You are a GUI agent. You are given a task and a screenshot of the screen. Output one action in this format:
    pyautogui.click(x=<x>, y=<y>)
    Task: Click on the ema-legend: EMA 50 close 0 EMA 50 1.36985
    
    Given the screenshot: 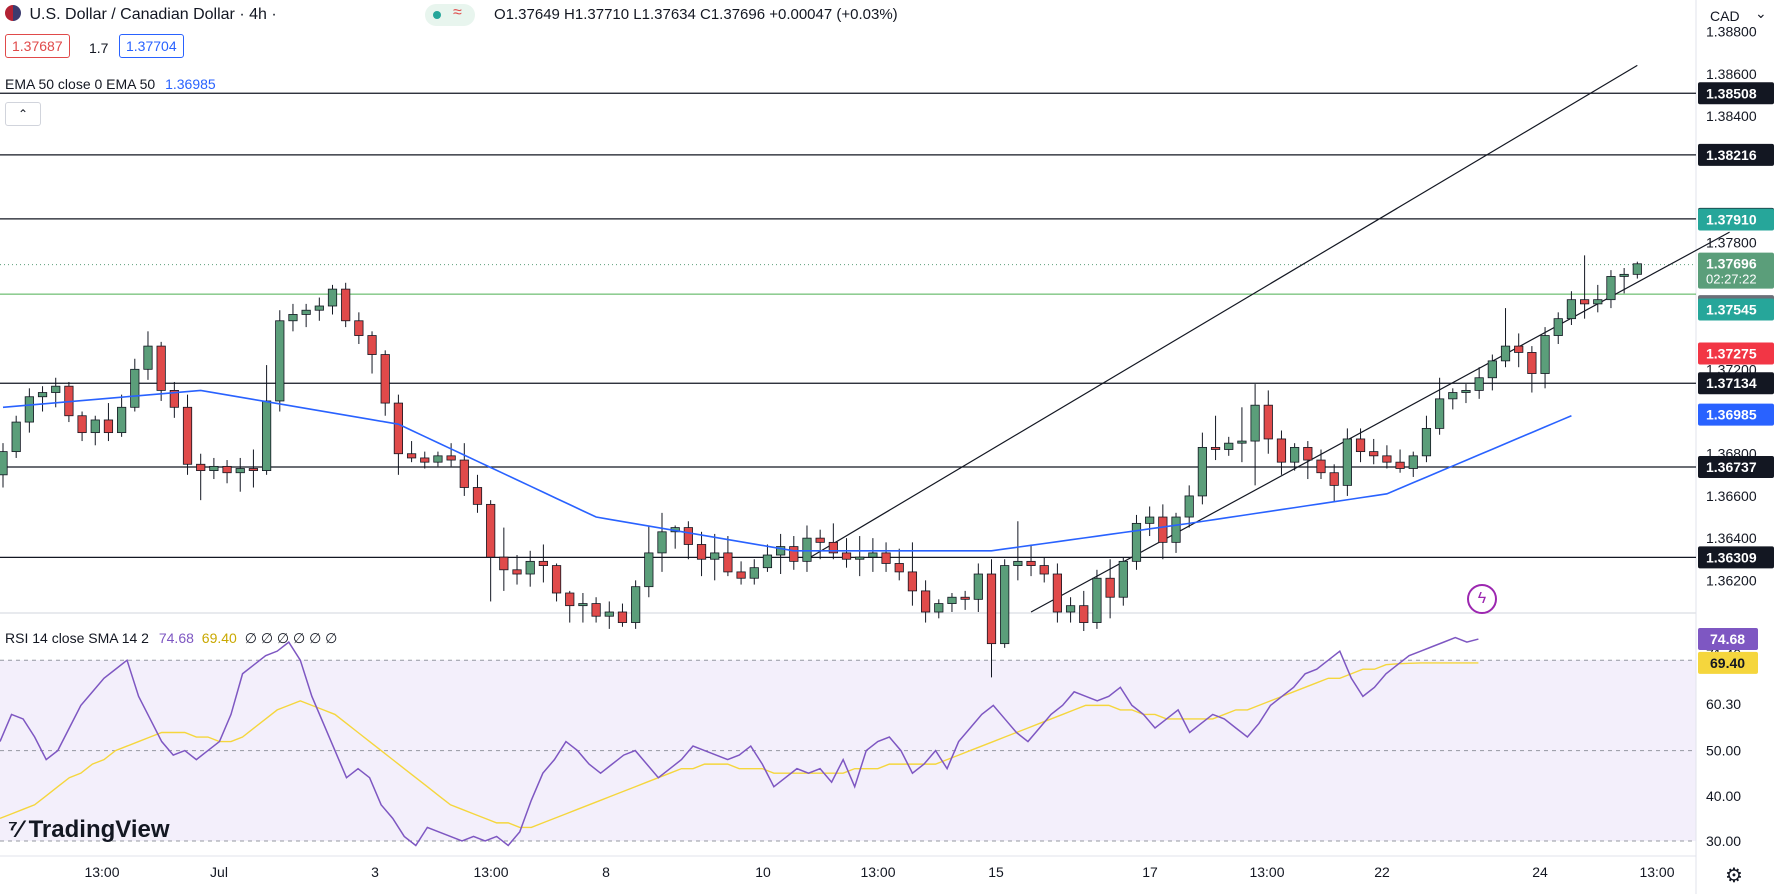 What is the action you would take?
    pyautogui.click(x=110, y=84)
    